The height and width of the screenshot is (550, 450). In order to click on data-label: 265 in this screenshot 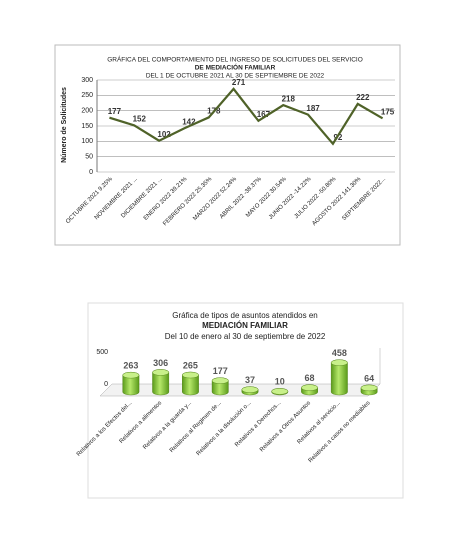, I will do `click(190, 365)`.